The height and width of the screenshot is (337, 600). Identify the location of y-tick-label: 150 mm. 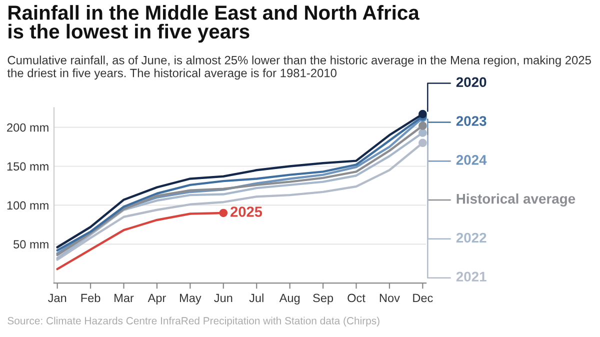
(27, 166).